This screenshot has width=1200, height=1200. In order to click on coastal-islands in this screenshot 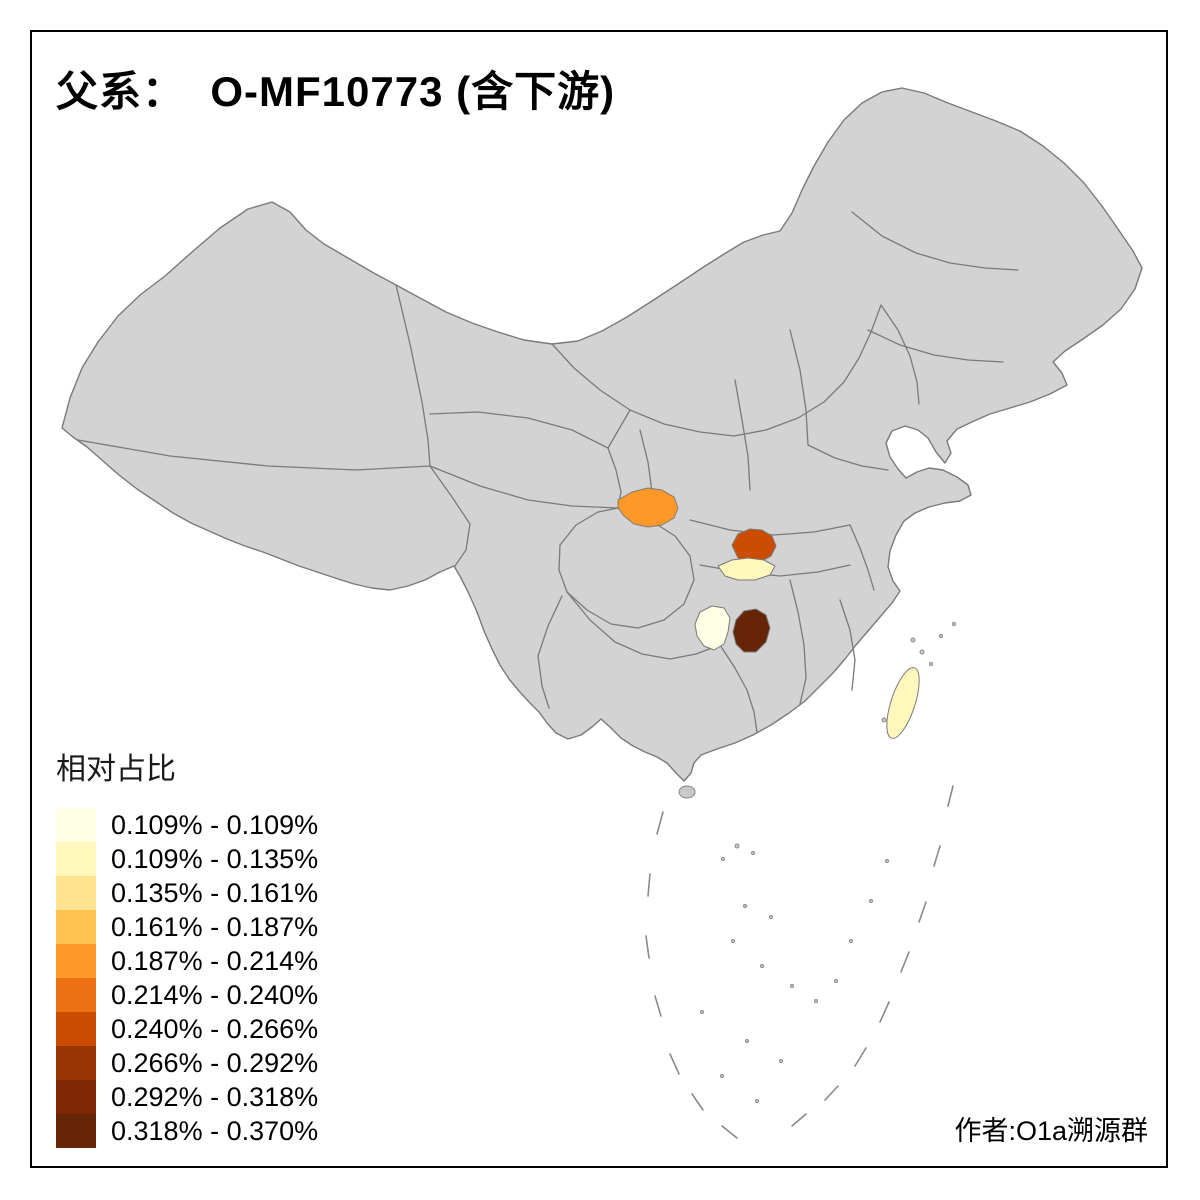, I will do `click(817, 710)`.